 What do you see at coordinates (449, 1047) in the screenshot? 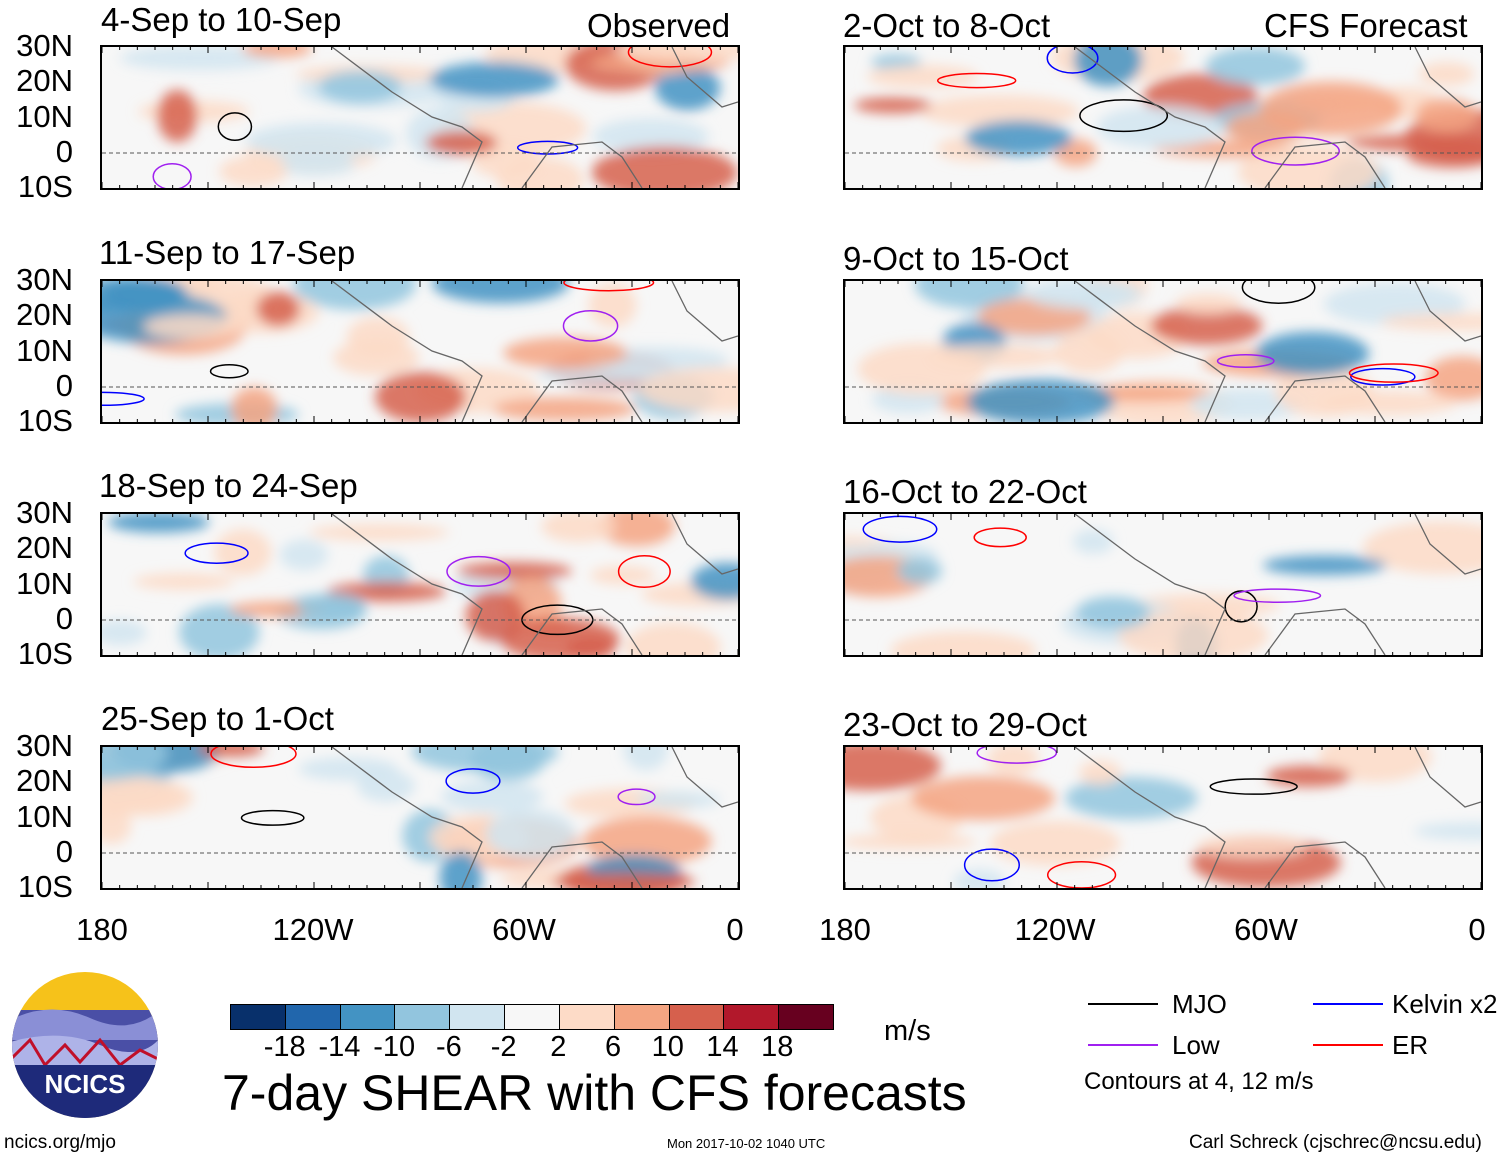
I see `colorbar-tick-label: -6` at bounding box center [449, 1047].